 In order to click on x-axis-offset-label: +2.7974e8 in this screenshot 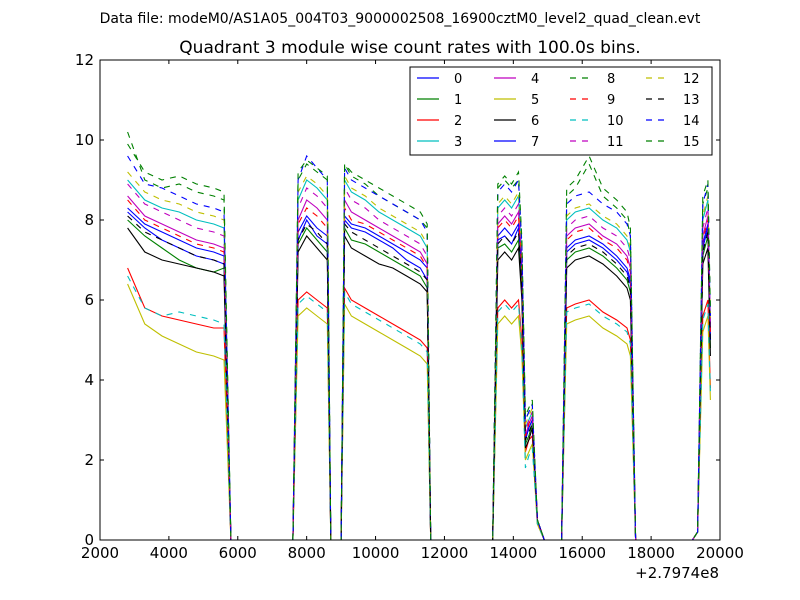, I will do `click(677, 573)`.